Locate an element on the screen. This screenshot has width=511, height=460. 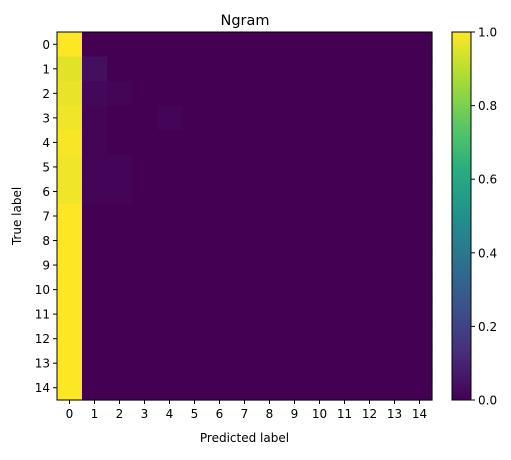
x-tick-label: 5 is located at coordinates (195, 414).